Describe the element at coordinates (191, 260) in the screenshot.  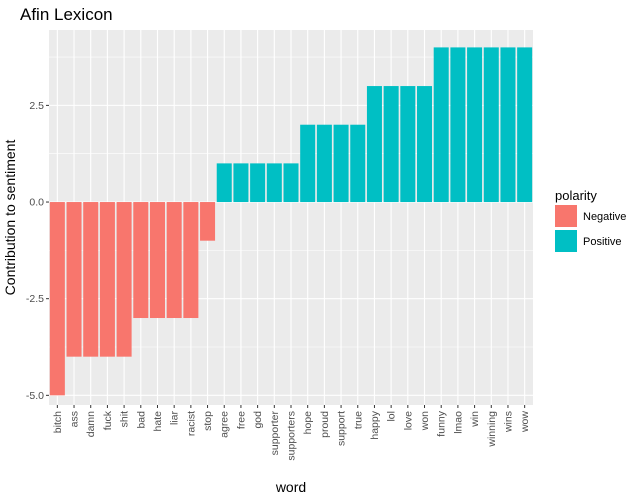
I see `bar-racist` at that location.